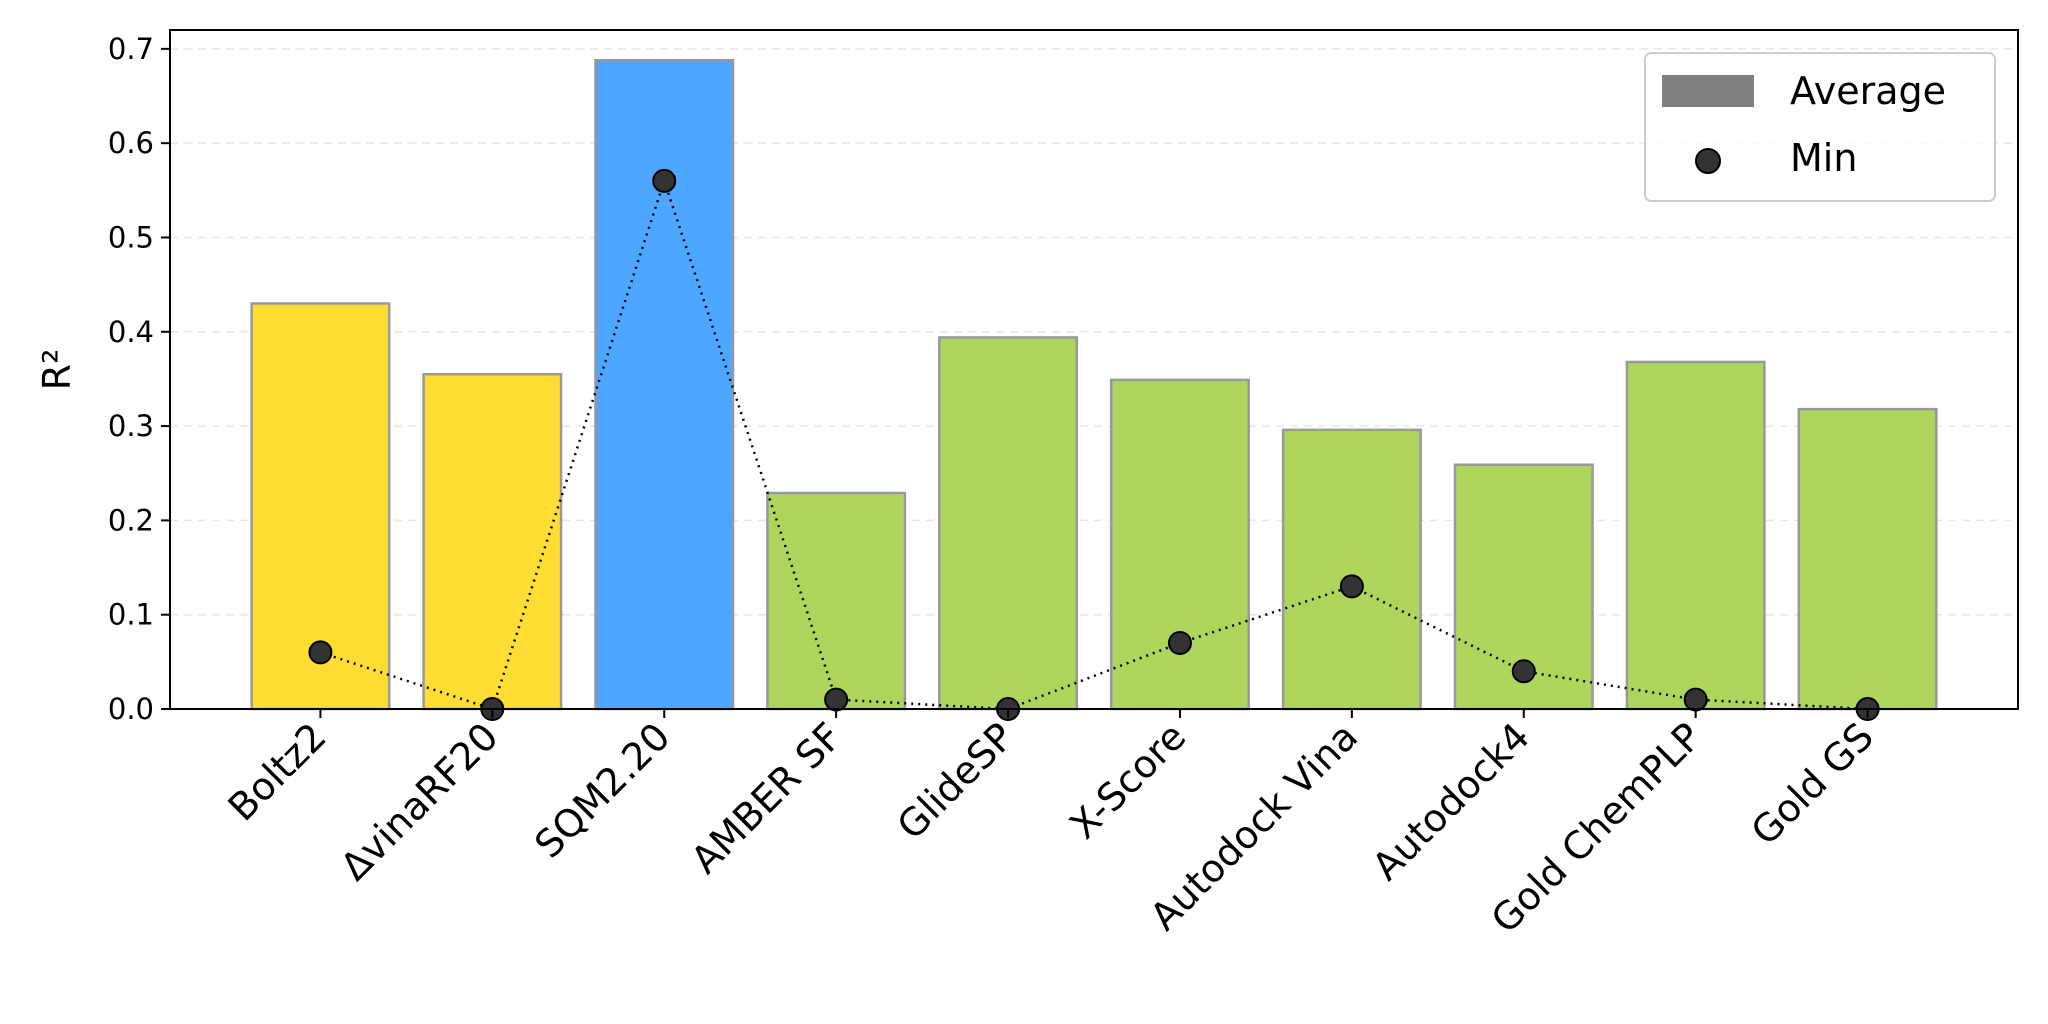  Describe the element at coordinates (131, 520) in the screenshot. I see `y-tick-label: 0.2` at that location.